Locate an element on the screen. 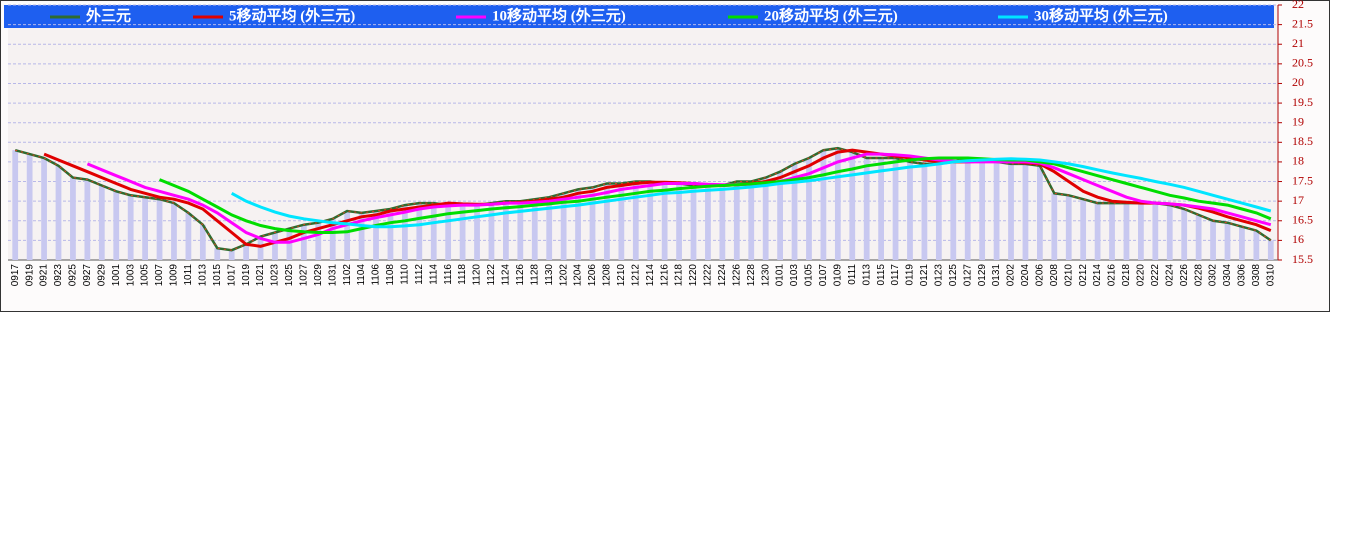 This screenshot has height=541, width=1348. x-tick-label: 1128 is located at coordinates (534, 275).